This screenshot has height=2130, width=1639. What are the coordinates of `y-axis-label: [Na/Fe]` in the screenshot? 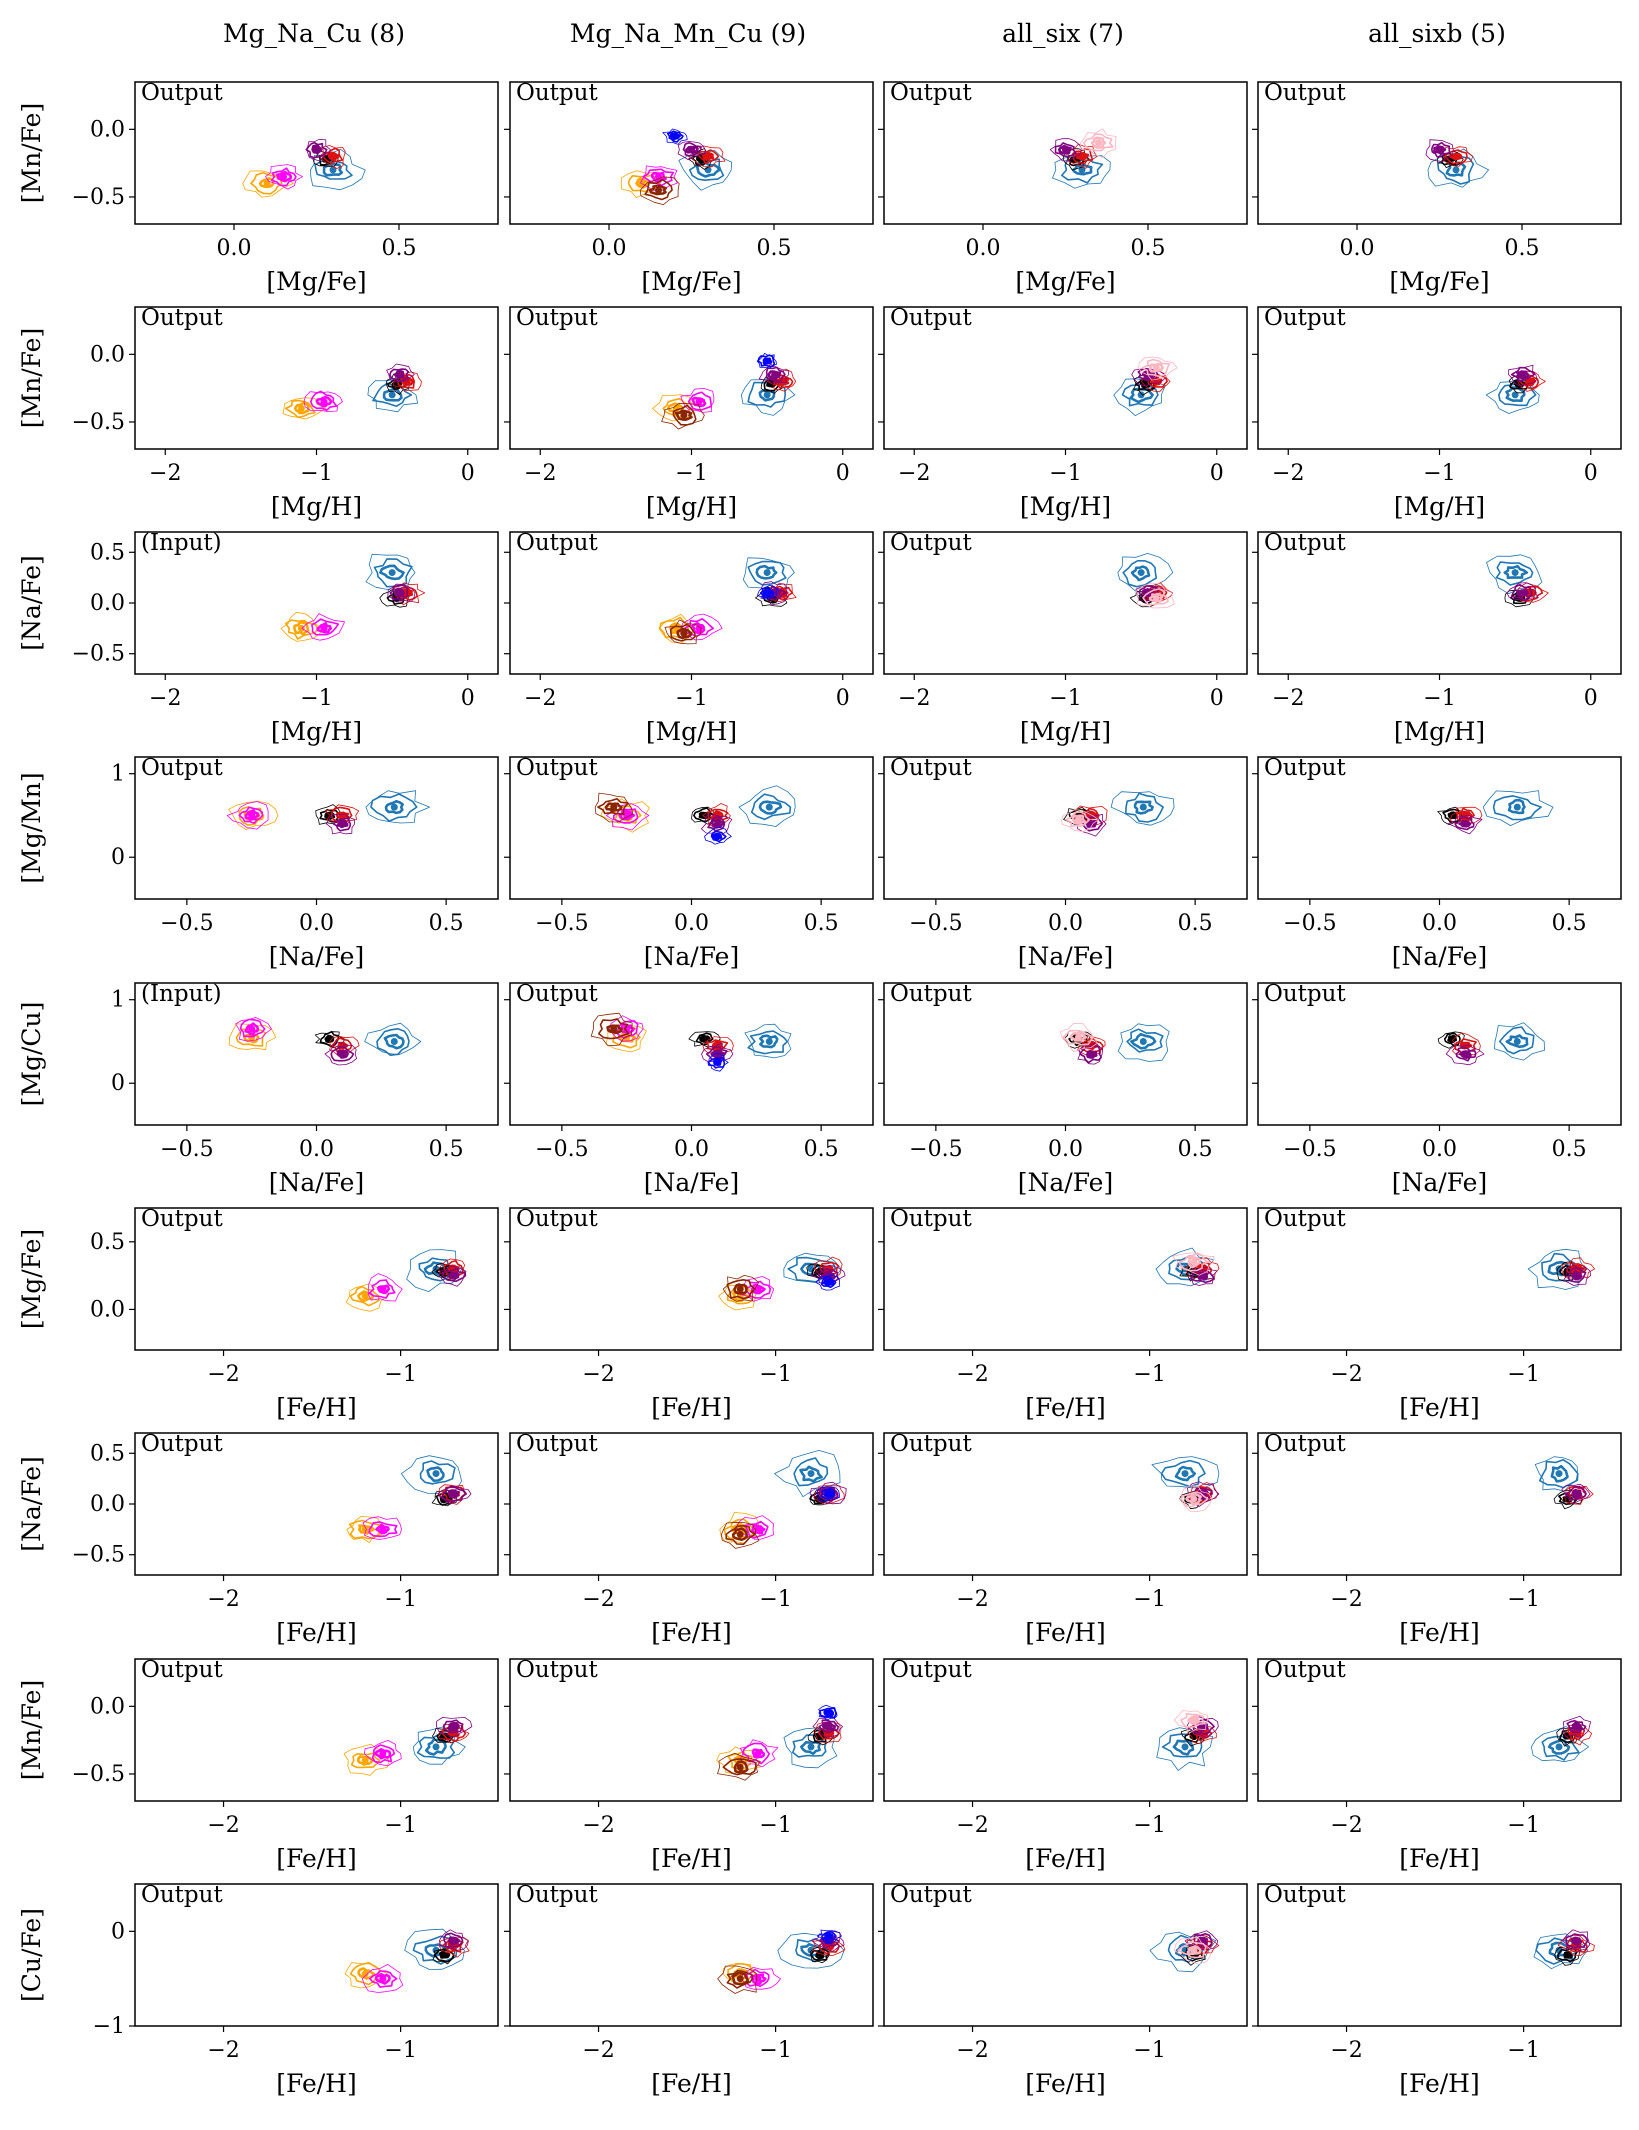 It's located at (31, 602).